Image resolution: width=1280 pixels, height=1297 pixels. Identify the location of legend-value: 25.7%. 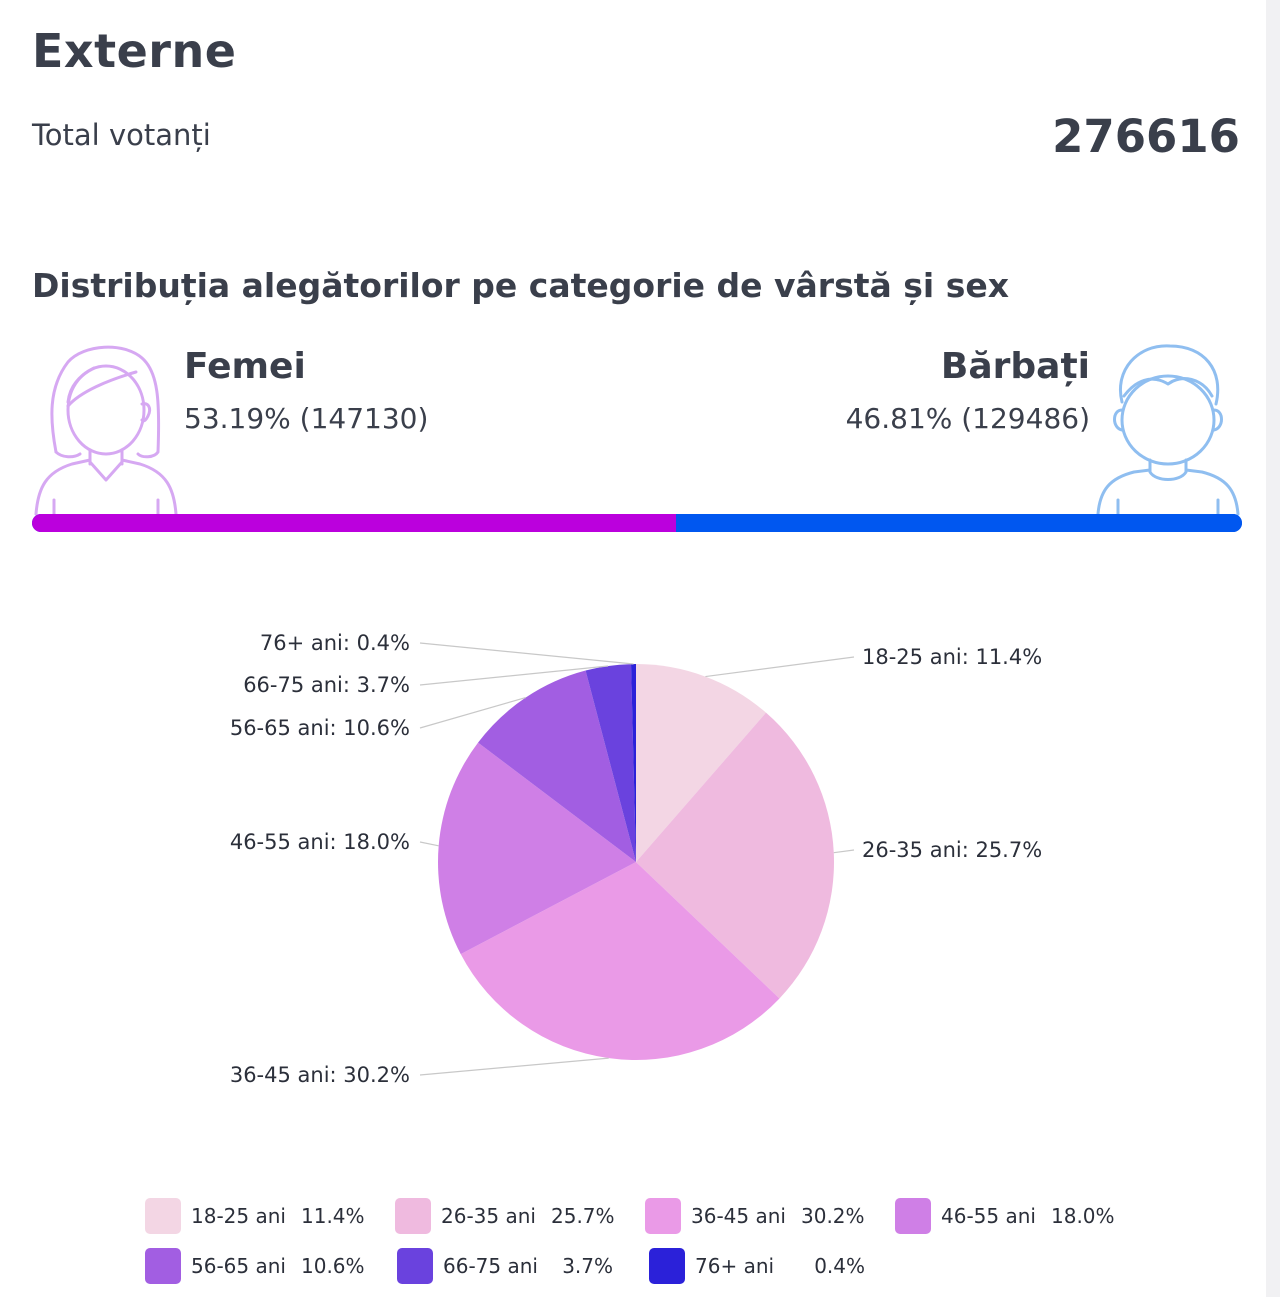
(583, 1216).